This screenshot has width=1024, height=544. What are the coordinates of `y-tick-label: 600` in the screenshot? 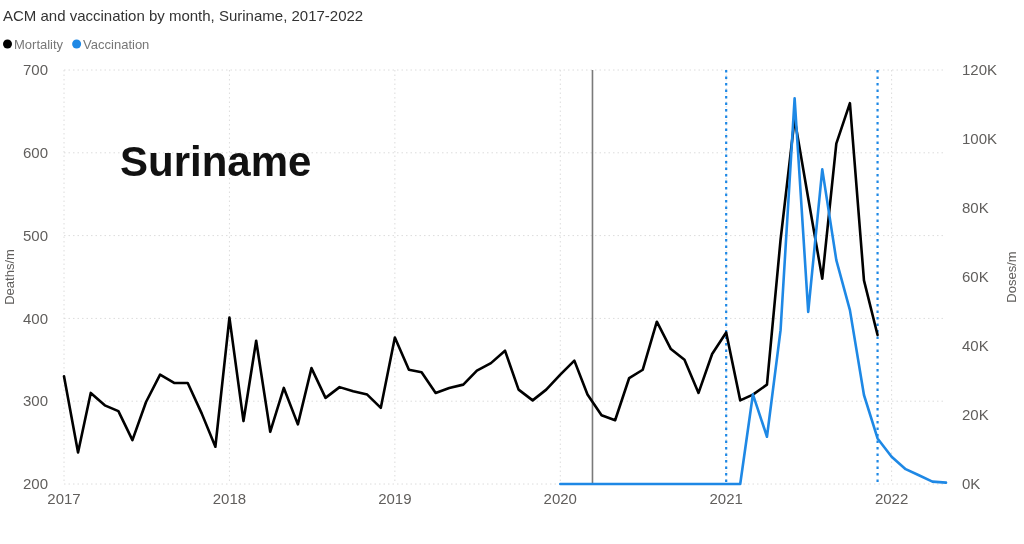 It's located at (35, 153).